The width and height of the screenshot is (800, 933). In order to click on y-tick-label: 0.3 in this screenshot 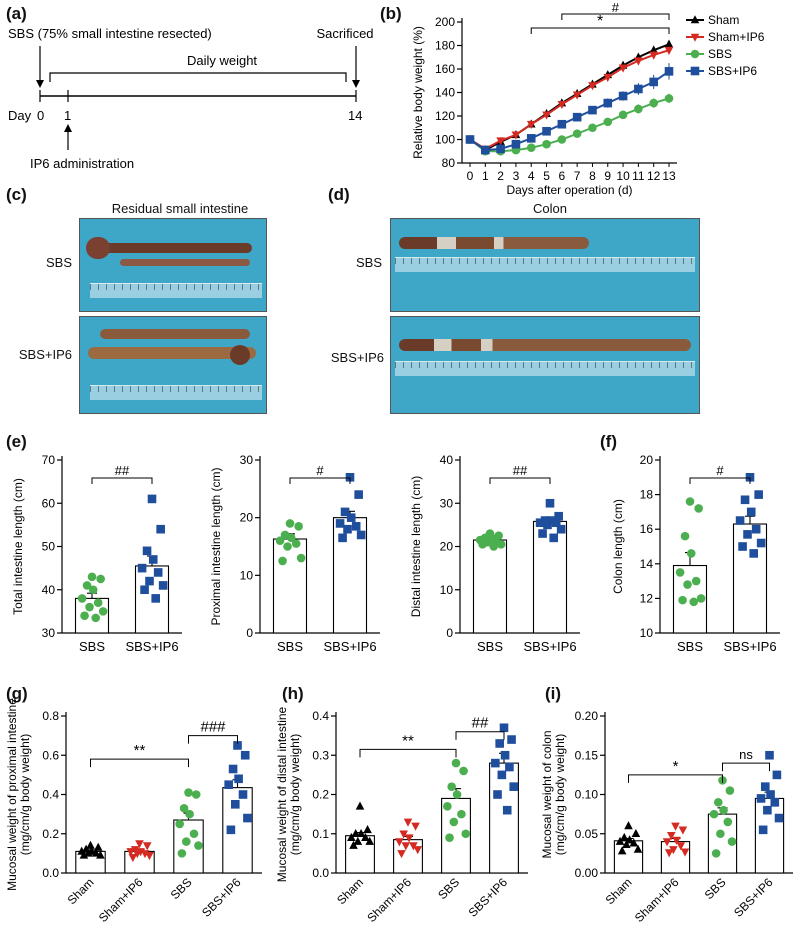, I will do `click(320, 755)`.